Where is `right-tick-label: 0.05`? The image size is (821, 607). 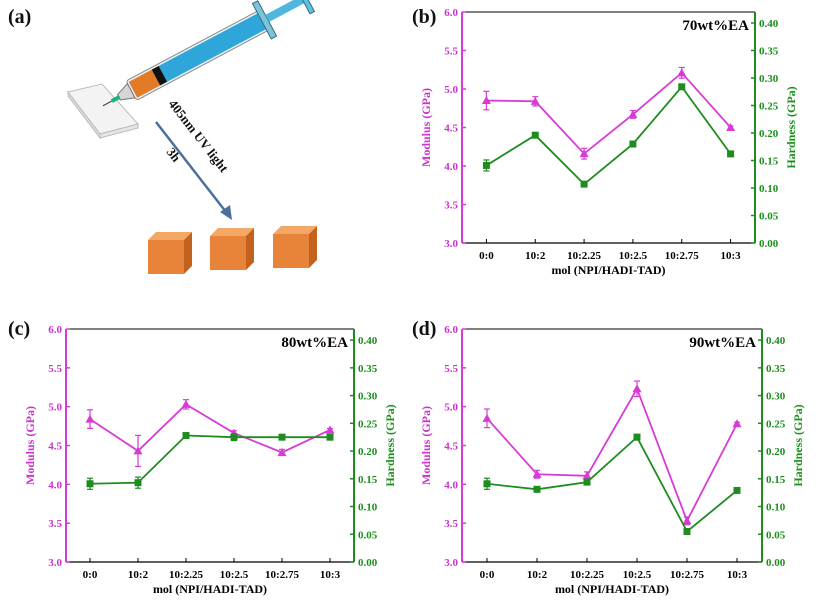 right-tick-label: 0.05 is located at coordinates (776, 535).